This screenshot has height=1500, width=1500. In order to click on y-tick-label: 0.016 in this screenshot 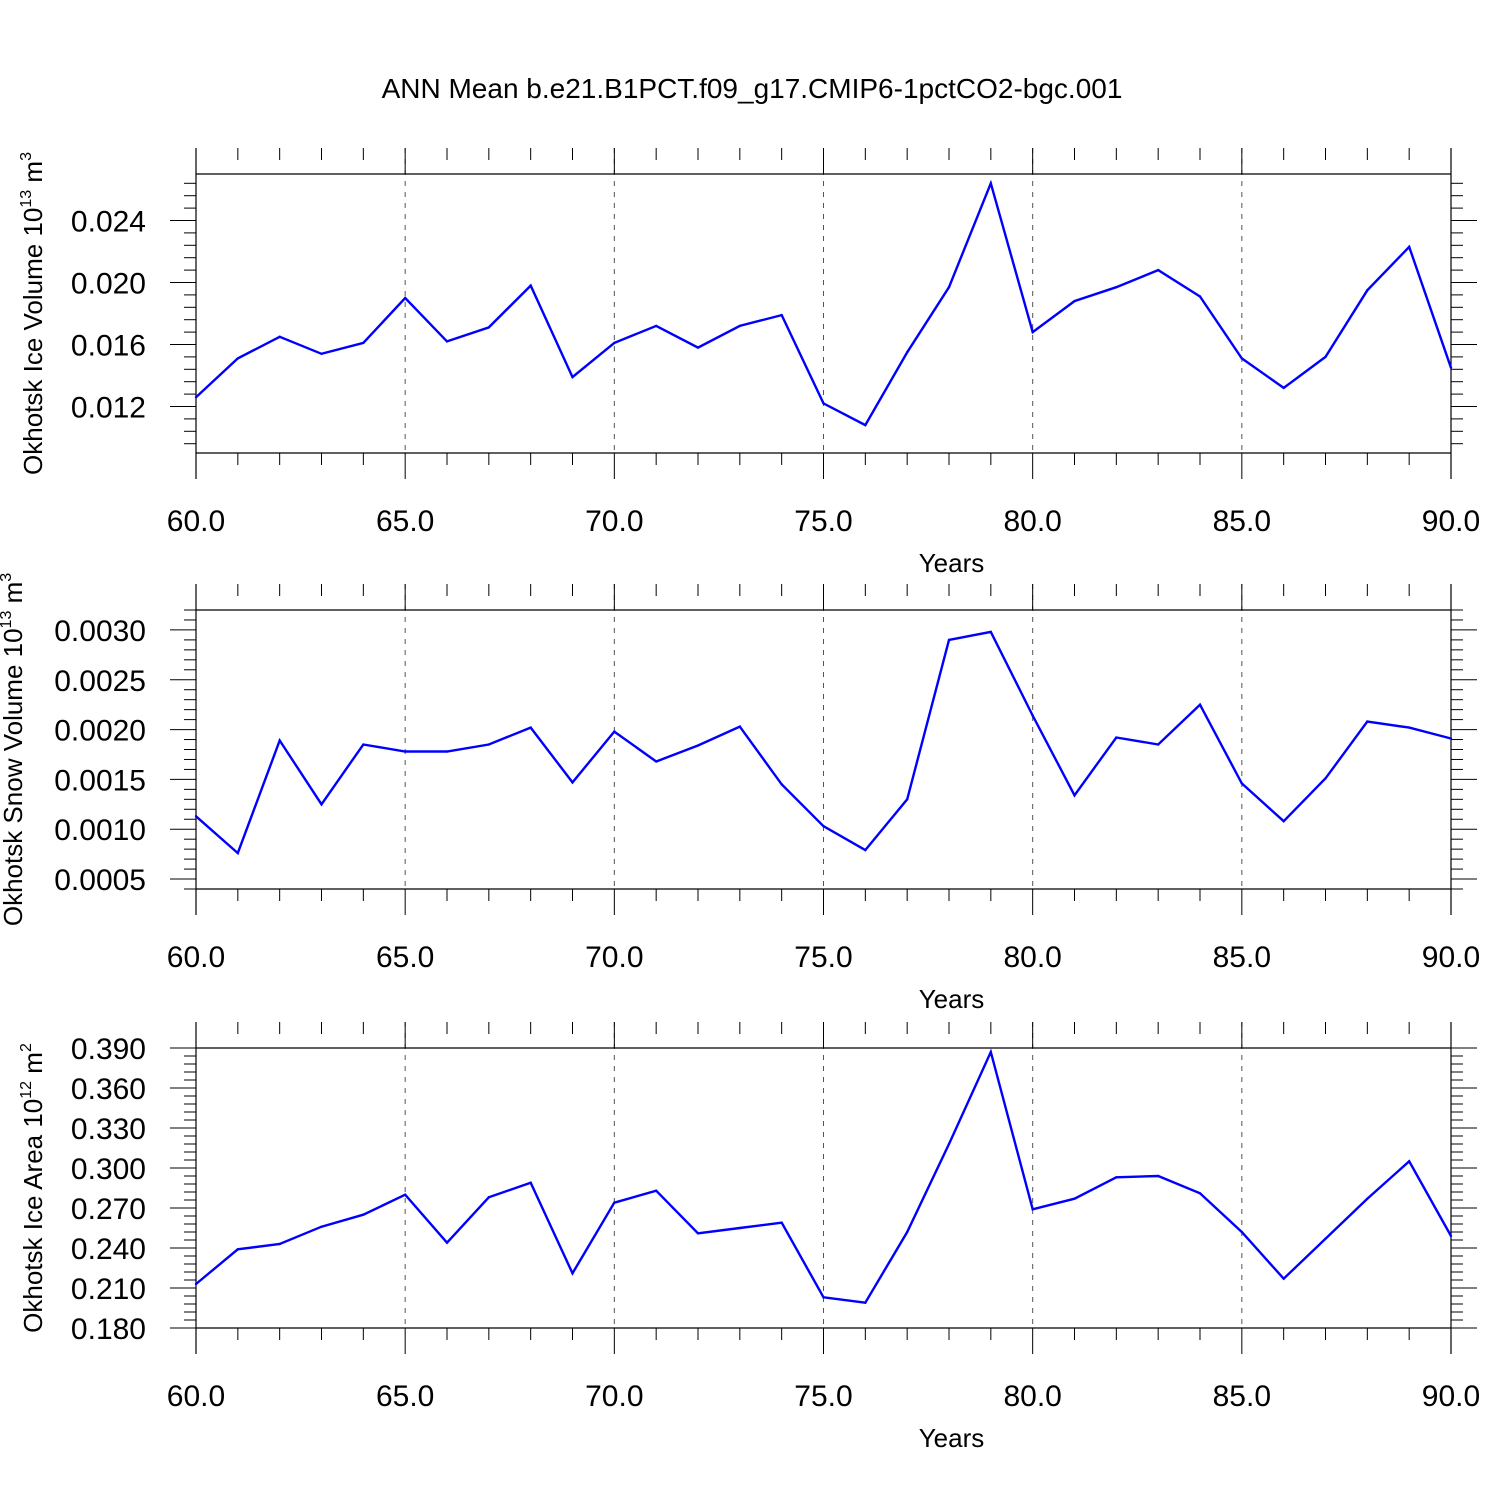, I will do `click(108, 346)`.